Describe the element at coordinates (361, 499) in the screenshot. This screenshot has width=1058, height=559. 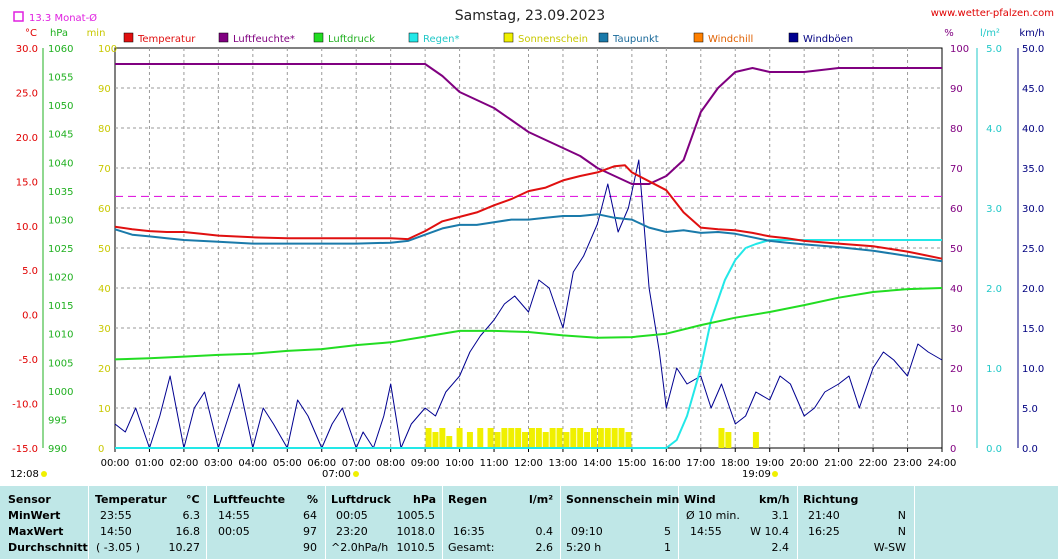
I see `header-pressure: Luftdruck` at that location.